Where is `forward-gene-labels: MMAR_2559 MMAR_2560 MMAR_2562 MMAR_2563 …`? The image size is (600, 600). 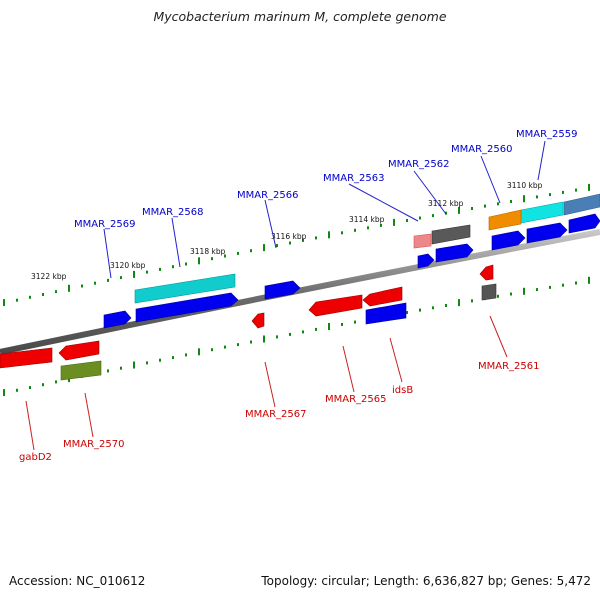 forward-gene-labels: MMAR_2559 MMAR_2560 MMAR_2562 MMAR_2563 … is located at coordinates (326, 179).